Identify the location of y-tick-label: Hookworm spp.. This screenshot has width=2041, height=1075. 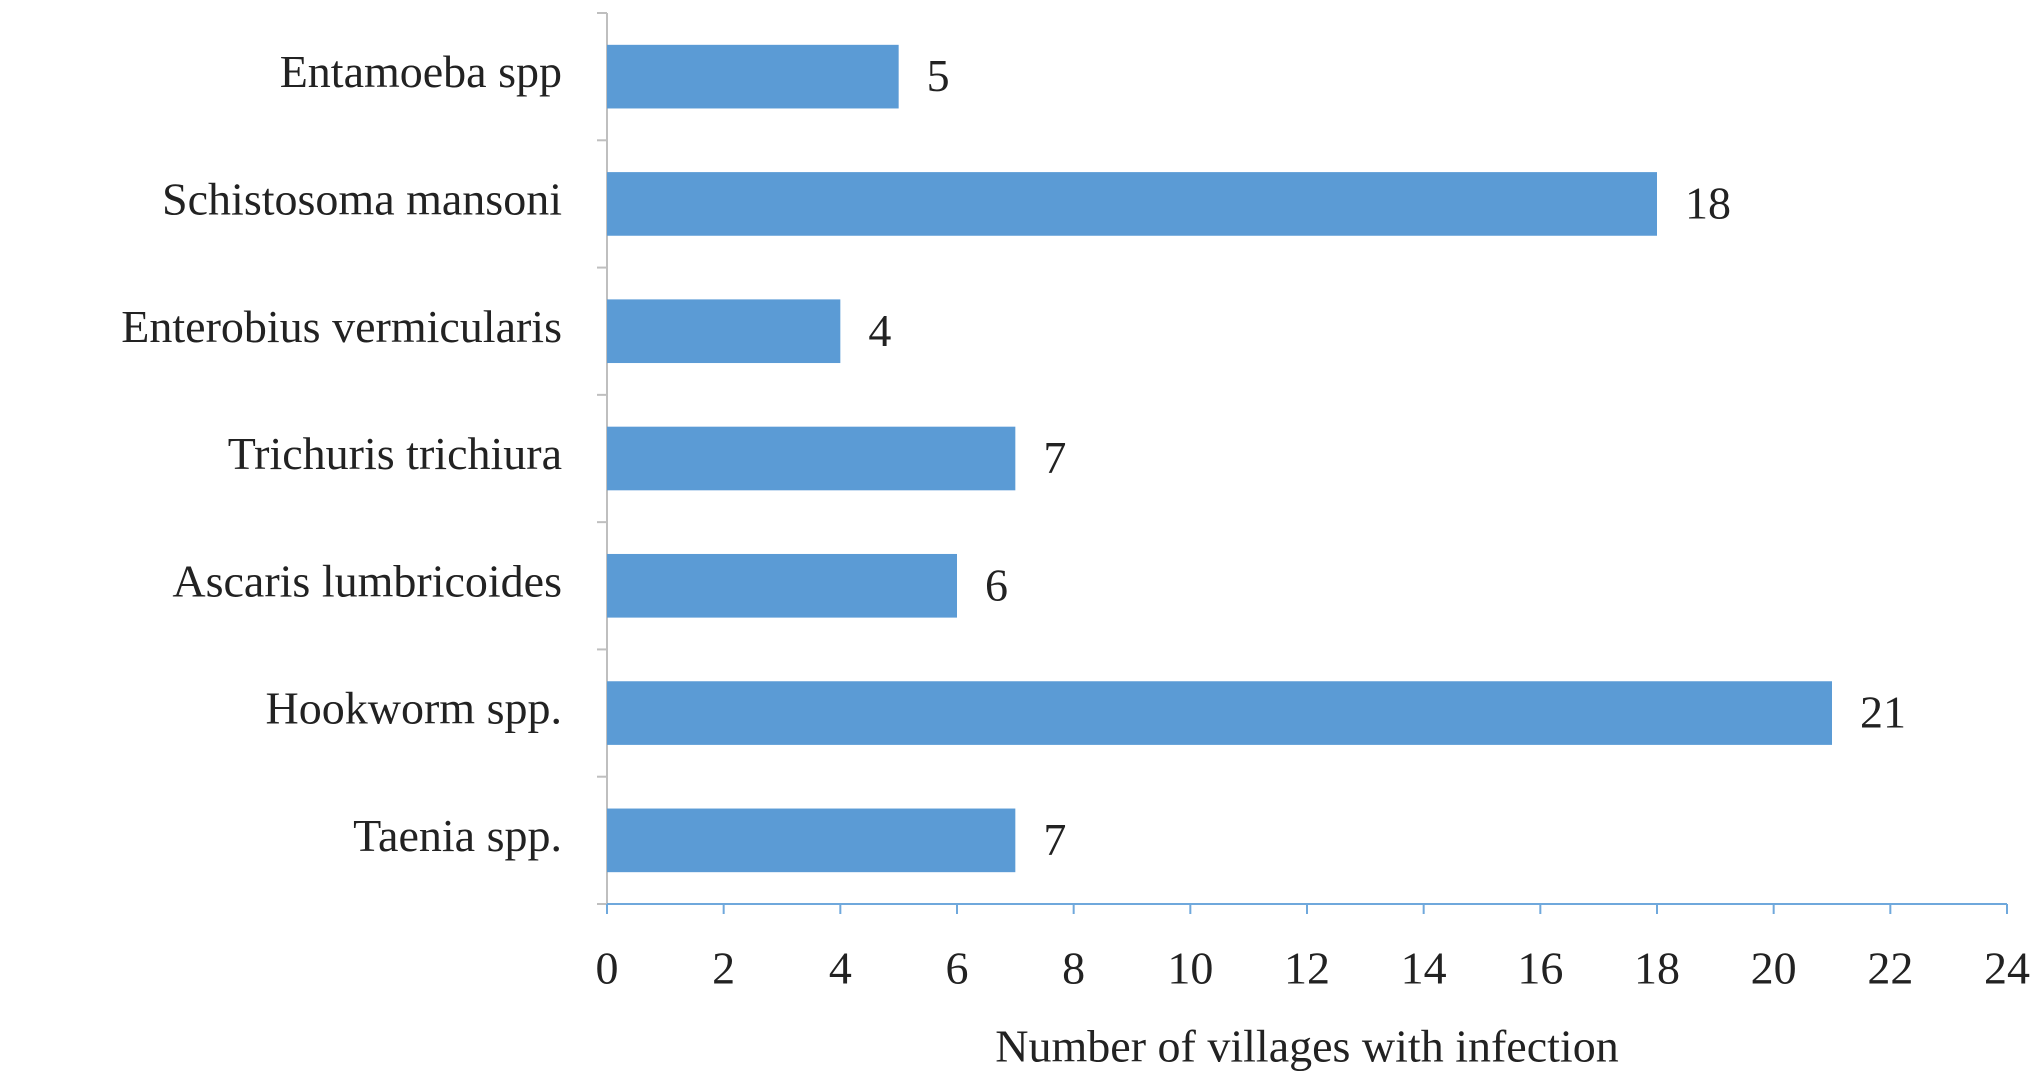
(414, 708).